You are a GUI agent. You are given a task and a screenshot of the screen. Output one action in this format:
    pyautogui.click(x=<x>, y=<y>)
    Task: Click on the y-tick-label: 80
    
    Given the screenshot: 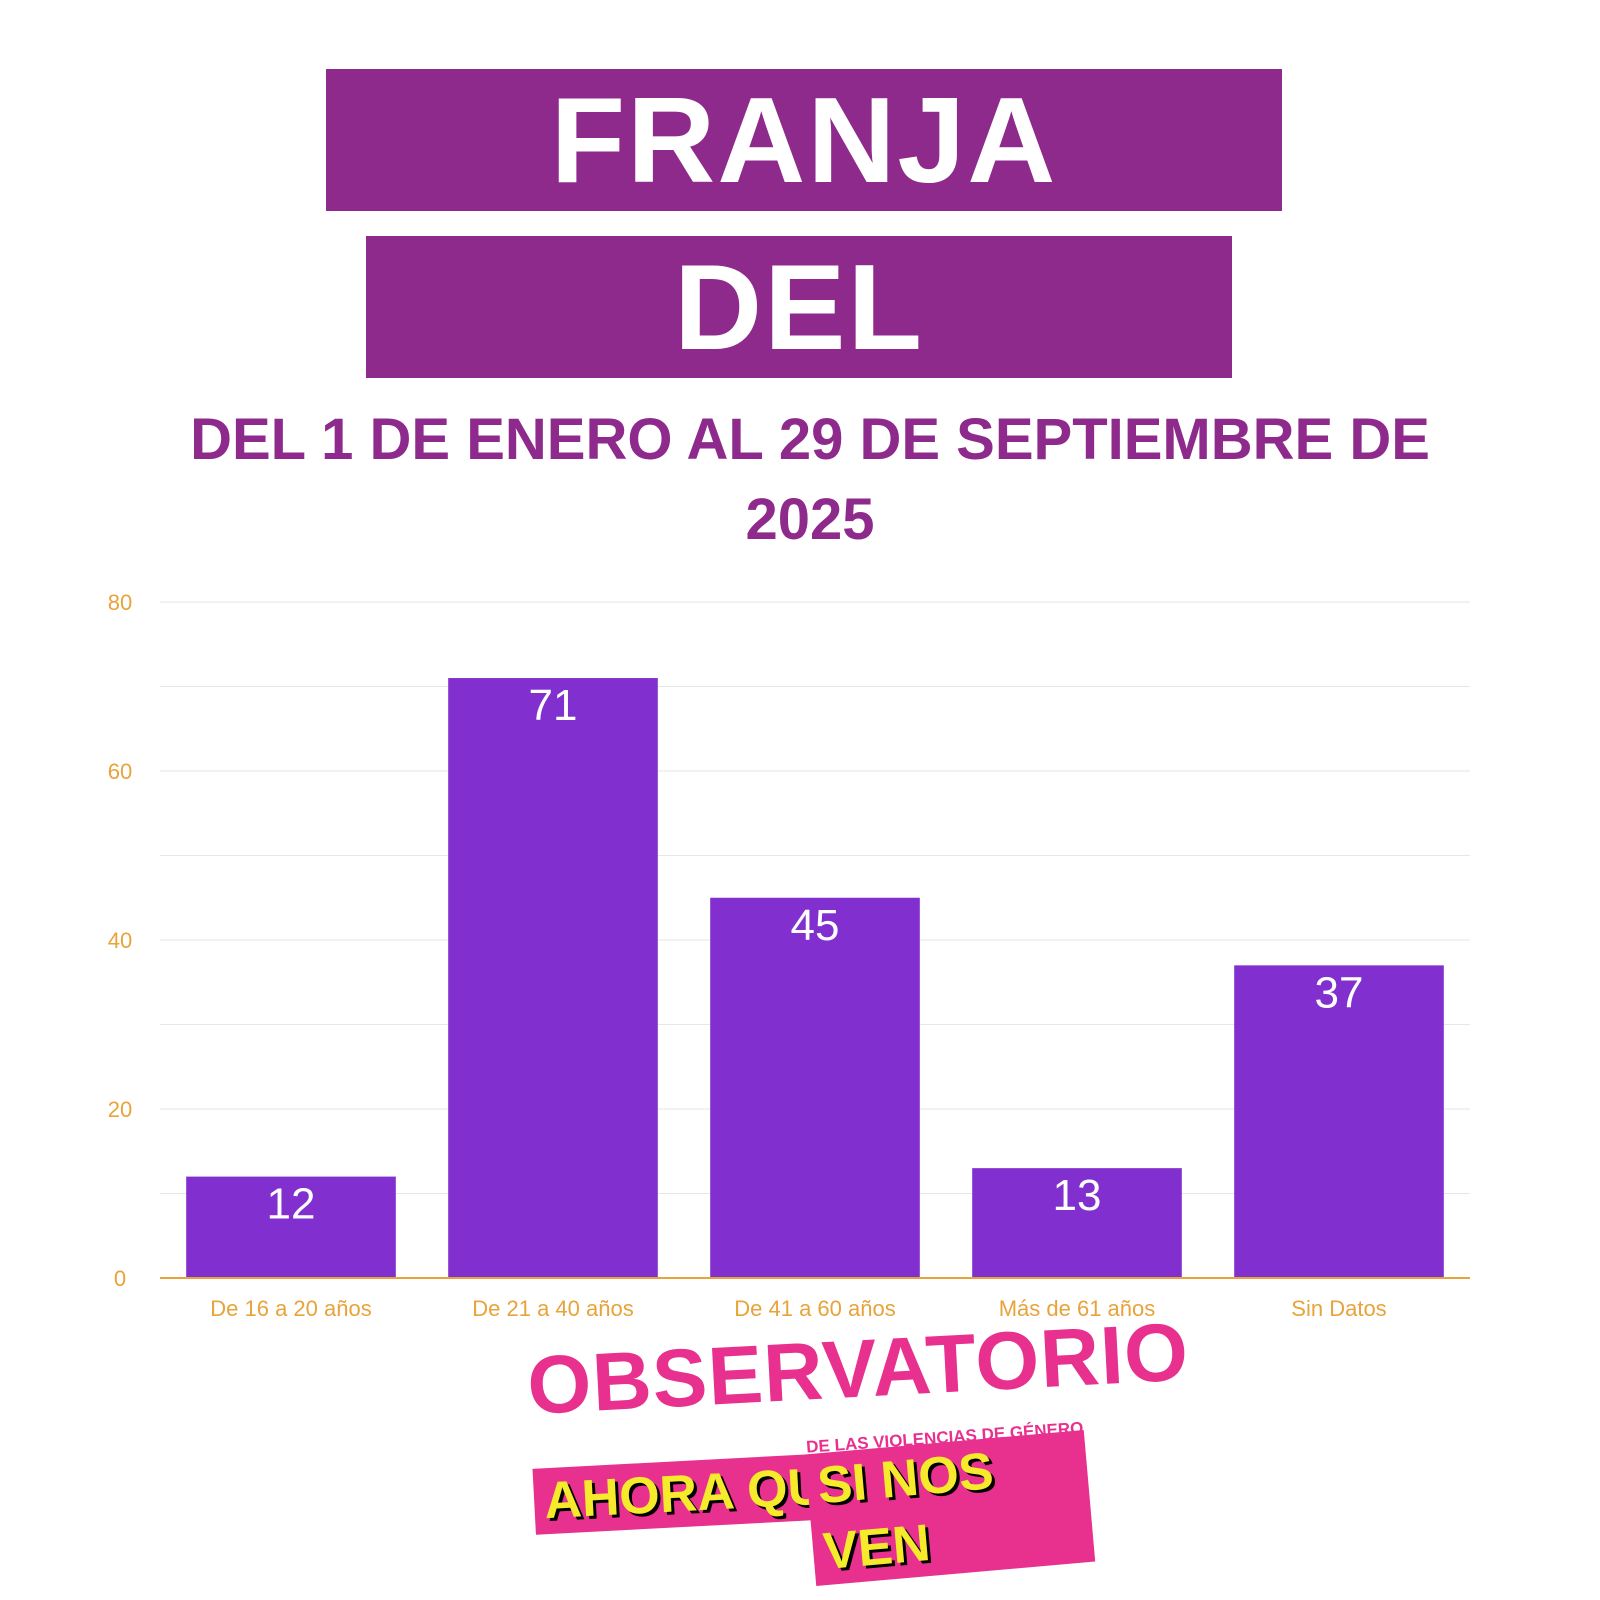 What is the action you would take?
    pyautogui.click(x=120, y=602)
    